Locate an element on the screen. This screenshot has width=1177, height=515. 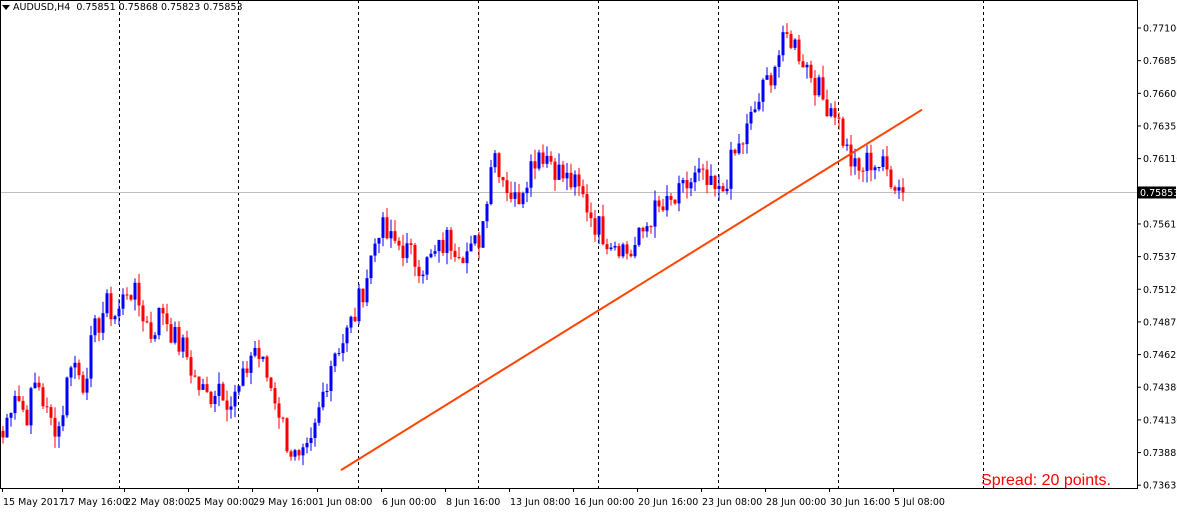
x-tick-label: 15 May 2017 is located at coordinates (34, 502).